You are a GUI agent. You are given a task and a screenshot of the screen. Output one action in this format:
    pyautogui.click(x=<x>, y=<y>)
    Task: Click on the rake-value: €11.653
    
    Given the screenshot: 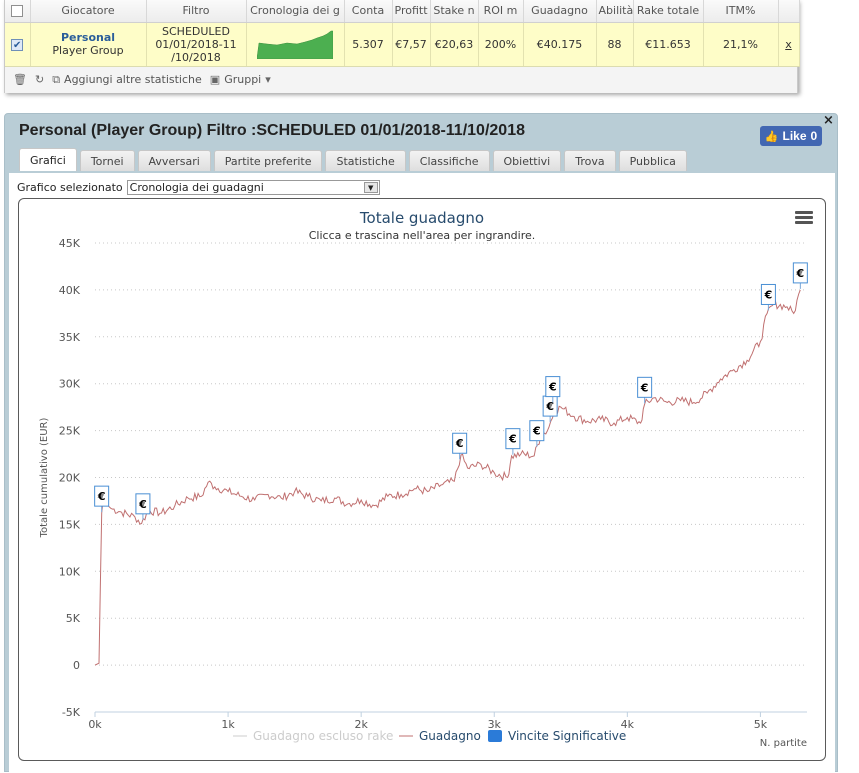 What is the action you would take?
    pyautogui.click(x=668, y=44)
    